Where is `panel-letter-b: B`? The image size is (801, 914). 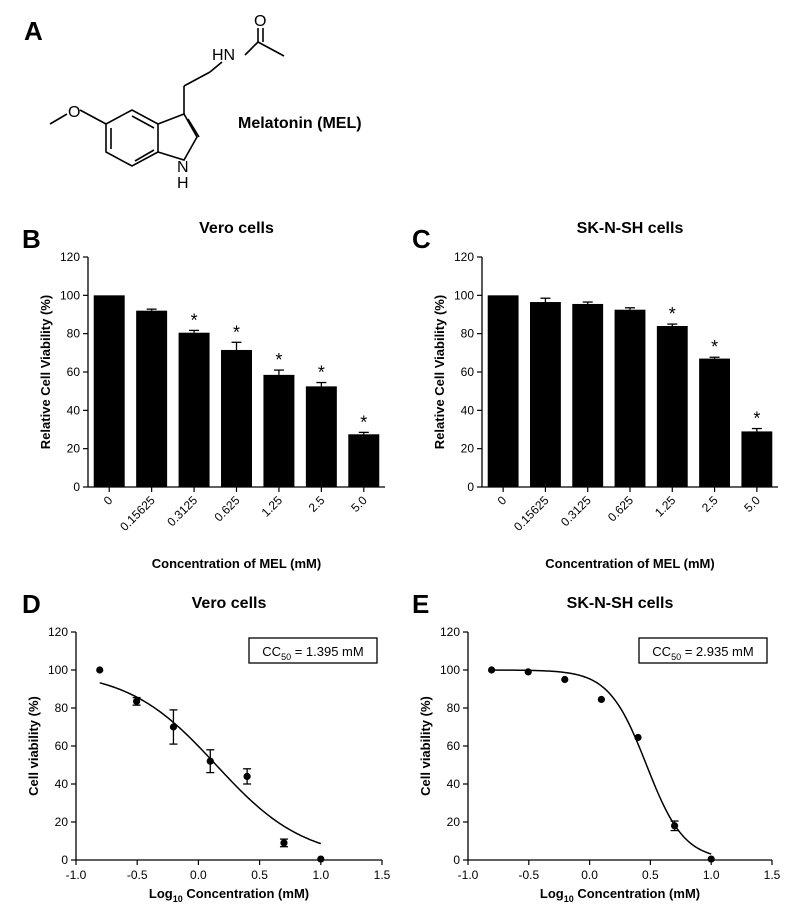 panel-letter-b: B is located at coordinates (31, 239).